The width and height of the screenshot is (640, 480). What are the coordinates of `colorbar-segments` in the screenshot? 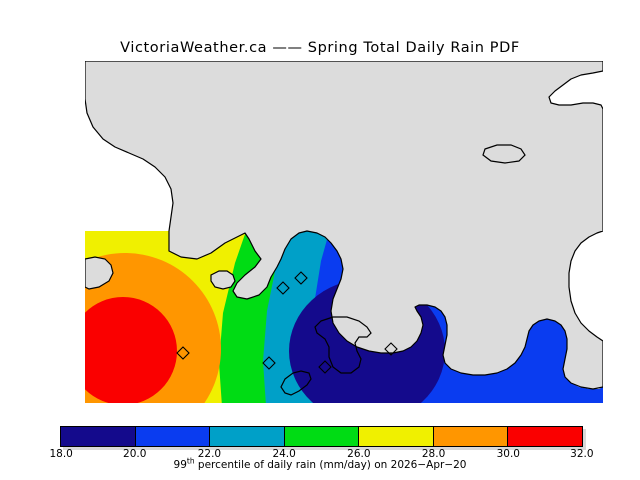 It's located at (321, 436).